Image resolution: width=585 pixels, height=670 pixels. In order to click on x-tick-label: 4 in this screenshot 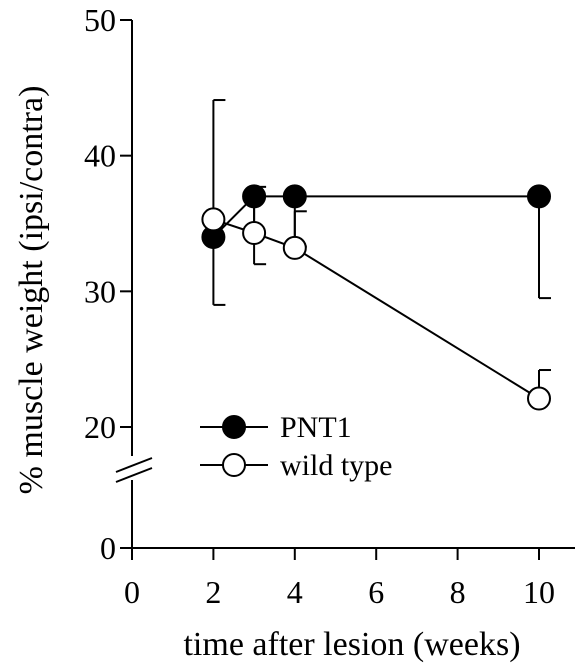, I will do `click(295, 592)`.